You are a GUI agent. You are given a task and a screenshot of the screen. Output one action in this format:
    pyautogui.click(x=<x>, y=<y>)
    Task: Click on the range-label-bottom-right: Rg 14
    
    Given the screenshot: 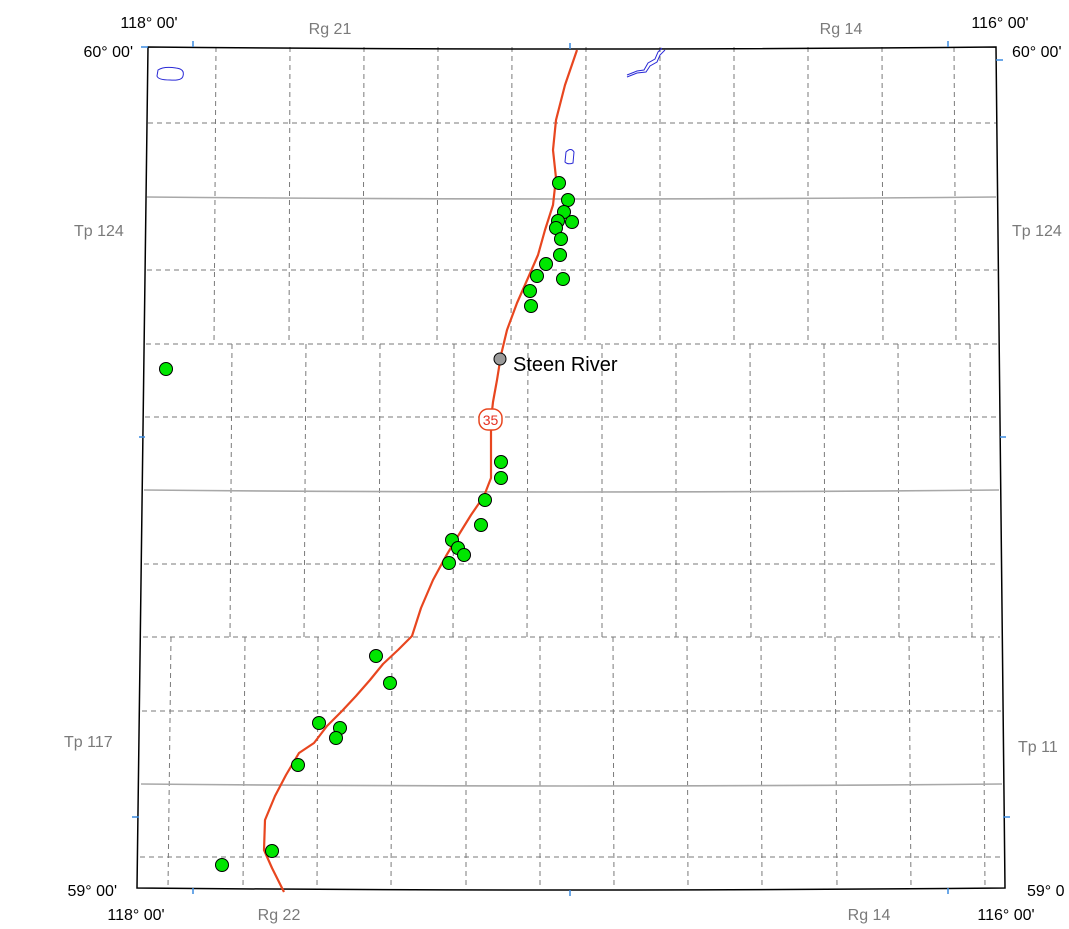 What is the action you would take?
    pyautogui.click(x=869, y=915)
    